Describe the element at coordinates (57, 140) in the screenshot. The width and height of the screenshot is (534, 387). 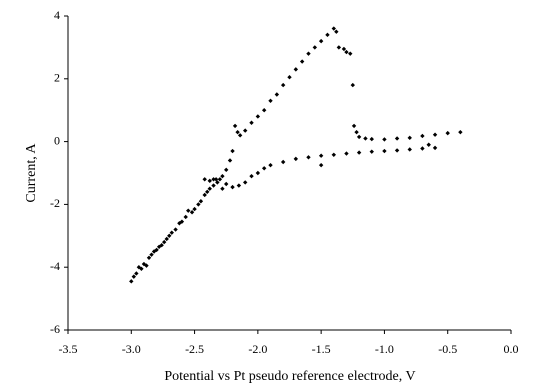
I see `y-tick-label: 0` at that location.